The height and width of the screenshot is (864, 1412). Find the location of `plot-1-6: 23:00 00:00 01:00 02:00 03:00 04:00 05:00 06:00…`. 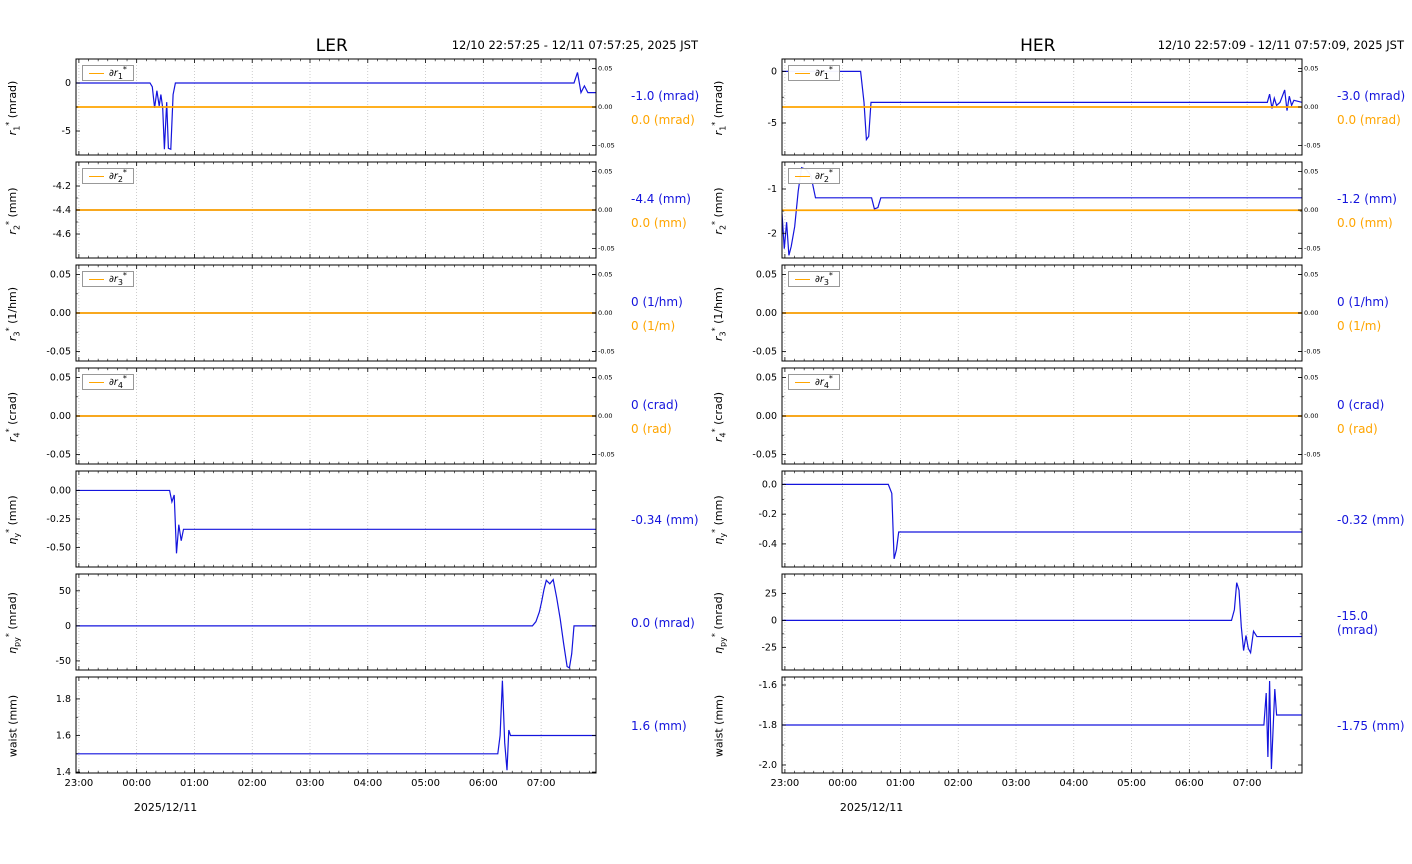

plot-1-6: 23:00 00:00 01:00 02:00 03:00 04:00 05:00 06:00… is located at coordinates (1030, 732).